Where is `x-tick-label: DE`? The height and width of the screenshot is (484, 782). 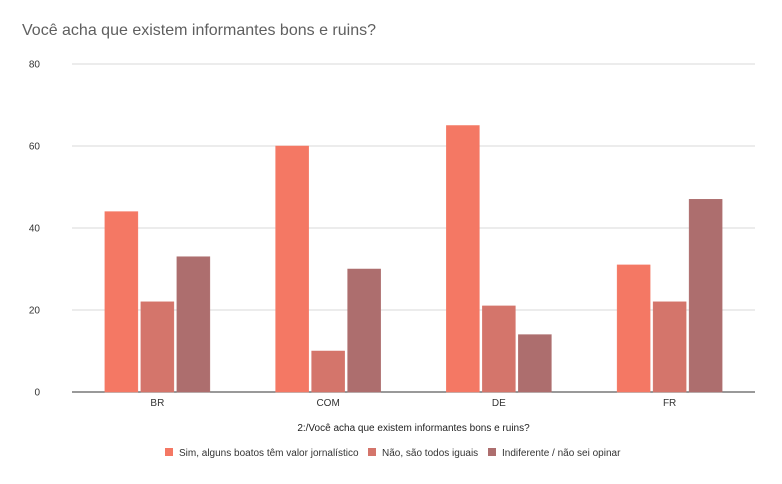
x-tick-label: DE is located at coordinates (499, 403).